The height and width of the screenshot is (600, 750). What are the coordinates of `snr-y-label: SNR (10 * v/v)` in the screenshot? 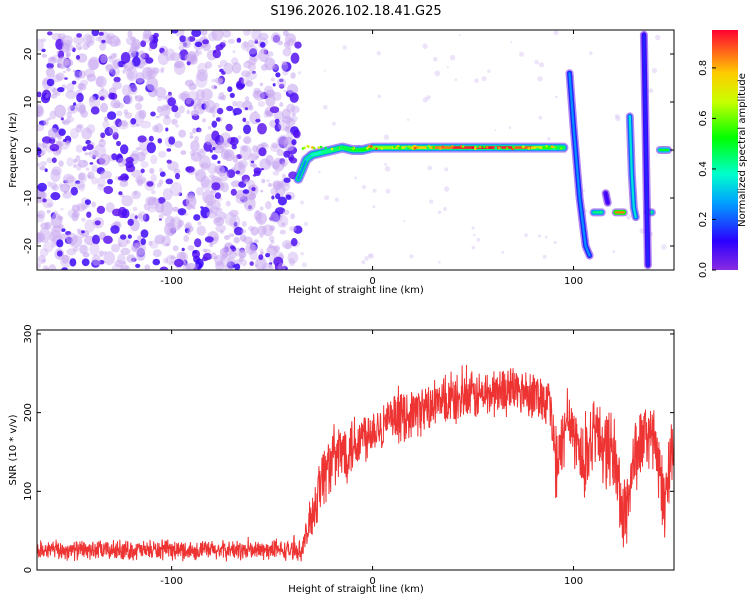 It's located at (13, 449).